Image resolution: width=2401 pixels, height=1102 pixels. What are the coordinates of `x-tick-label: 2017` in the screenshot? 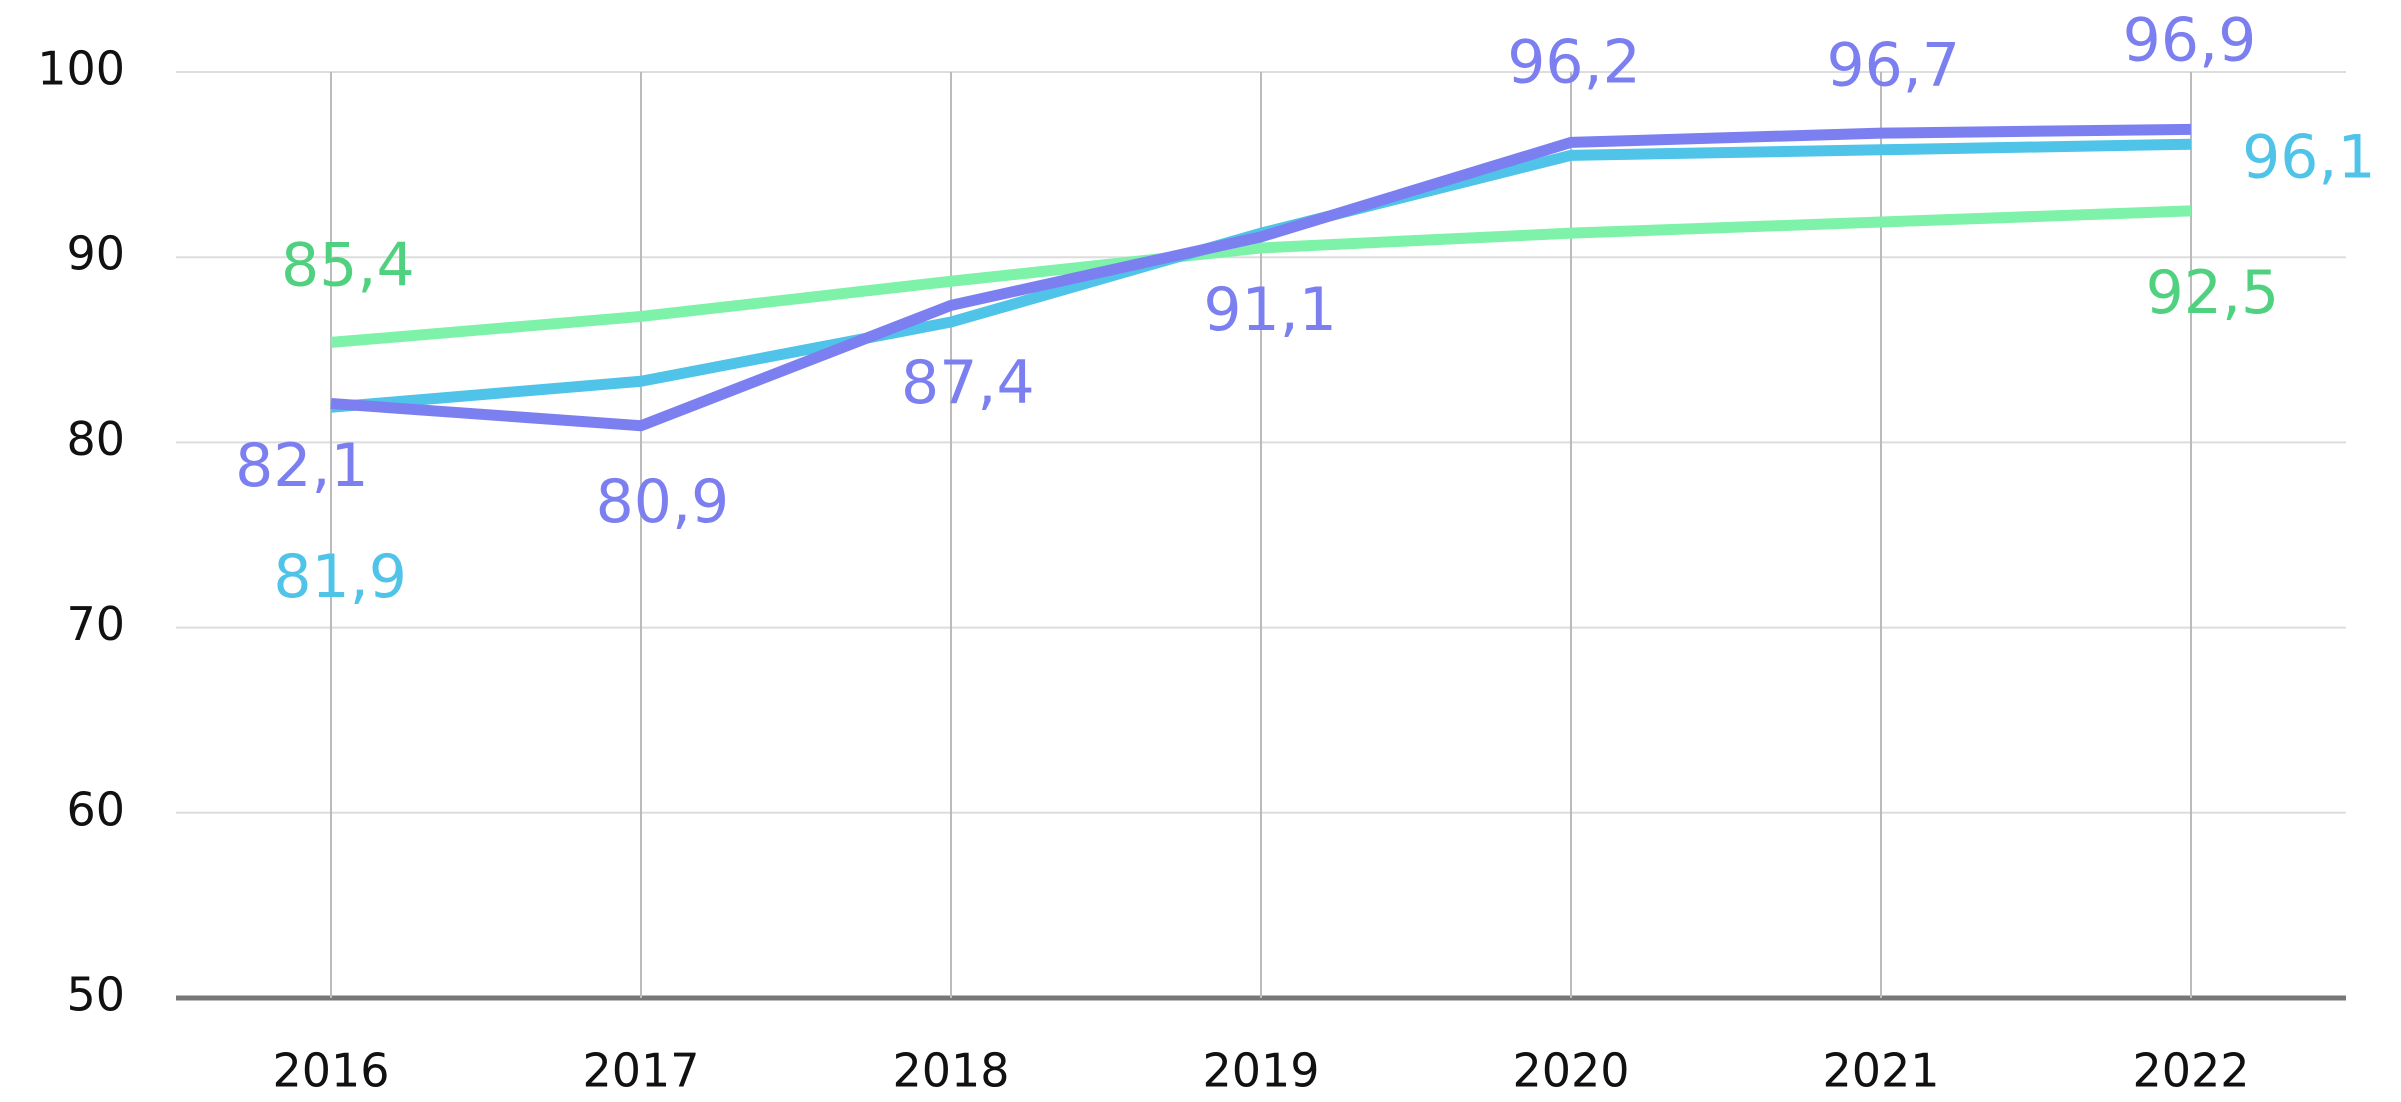 It's located at (640, 1071).